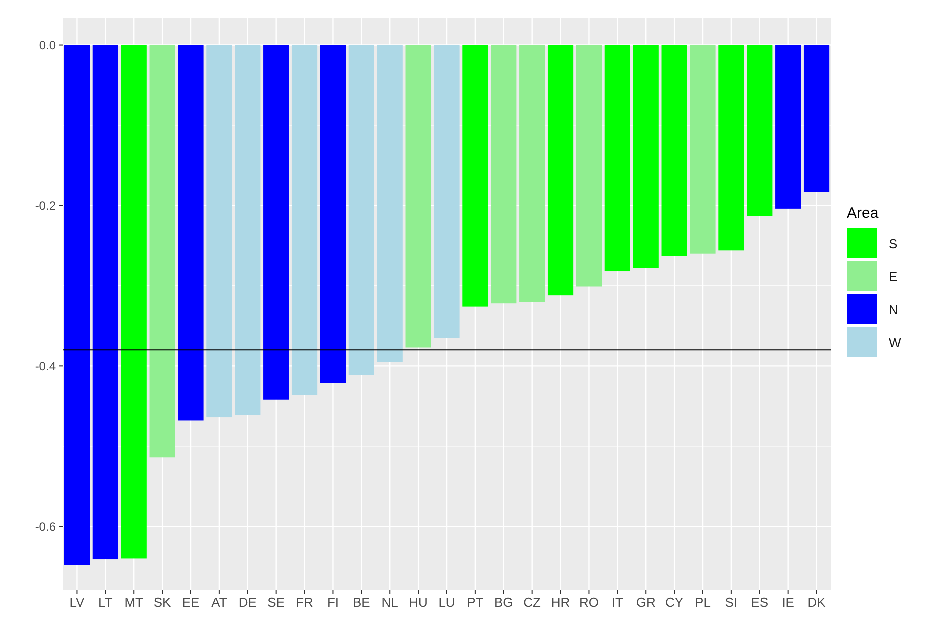 This screenshot has width=944, height=640. What do you see at coordinates (105, 602) in the screenshot?
I see `x-tick-label: LT` at bounding box center [105, 602].